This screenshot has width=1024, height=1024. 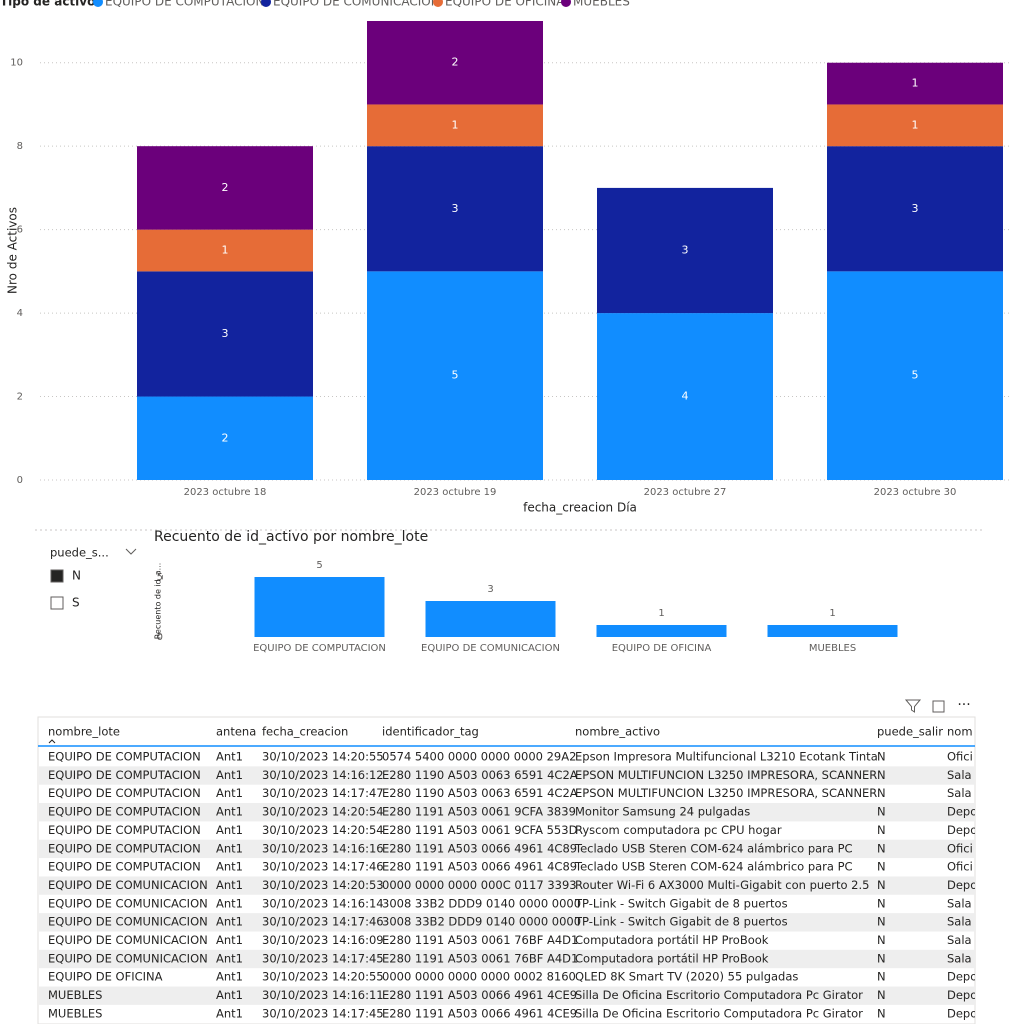 What do you see at coordinates (915, 492) in the screenshot?
I see `x-tick-label: 2023 octubre 30` at bounding box center [915, 492].